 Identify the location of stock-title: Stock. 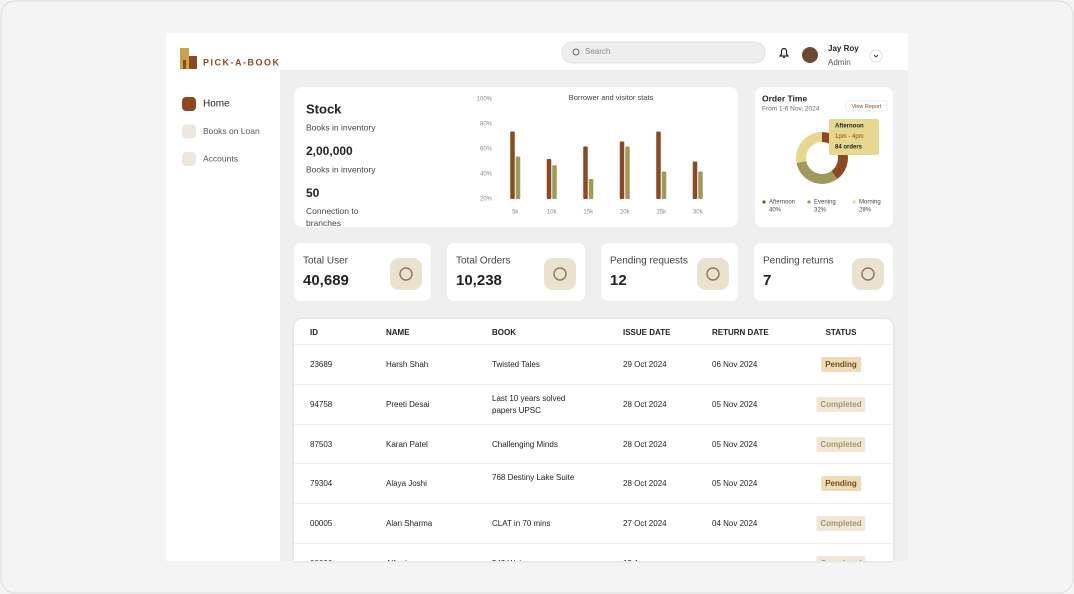
(324, 108).